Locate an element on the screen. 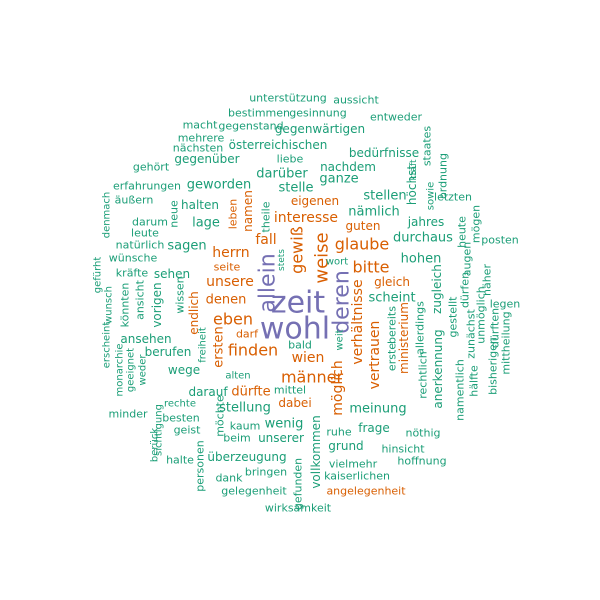  cloud-word: mögen is located at coordinates (476, 224).